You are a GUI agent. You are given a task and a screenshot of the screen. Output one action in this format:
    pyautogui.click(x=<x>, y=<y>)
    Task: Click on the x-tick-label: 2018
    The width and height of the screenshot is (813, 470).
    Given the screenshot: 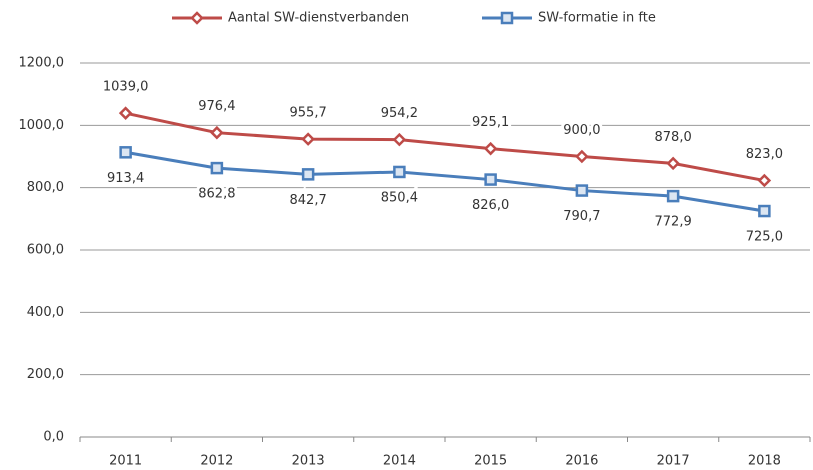 What is the action you would take?
    pyautogui.click(x=764, y=461)
    